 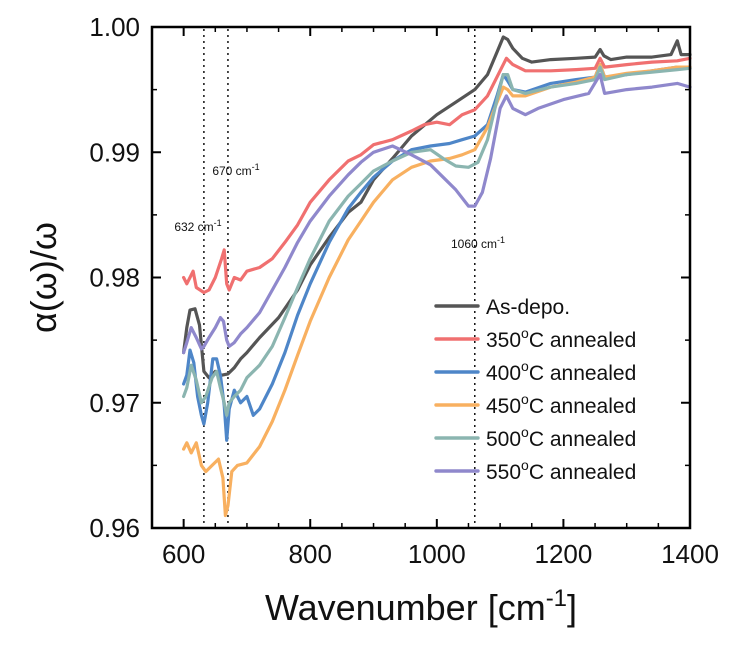 What do you see at coordinates (235, 170) in the screenshot?
I see `annotation-label: 670 cm-1` at bounding box center [235, 170].